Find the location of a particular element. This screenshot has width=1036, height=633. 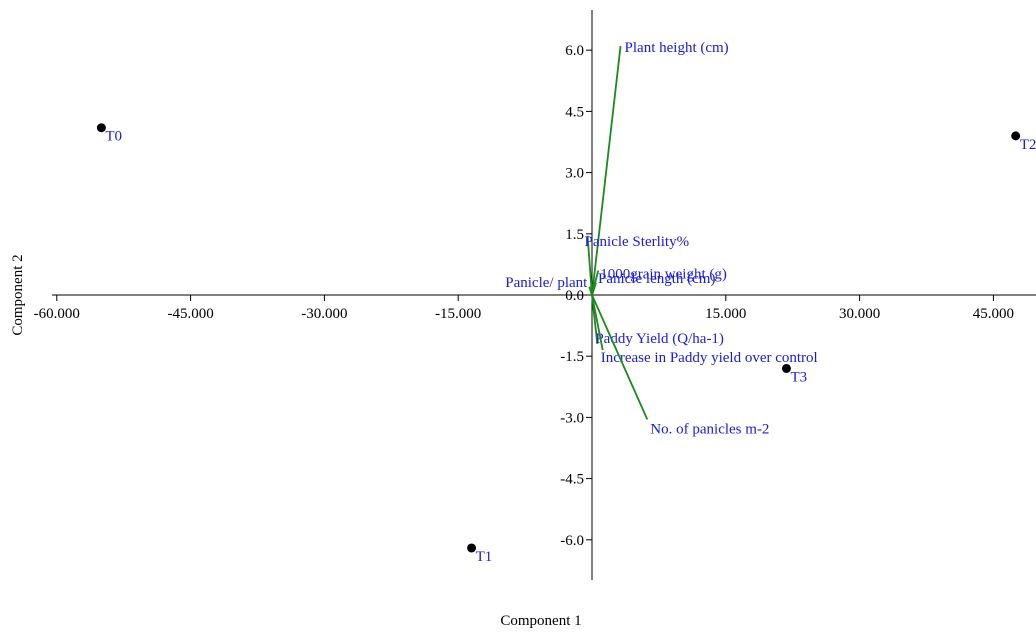

x-tick-label: 45.000 is located at coordinates (993, 314).